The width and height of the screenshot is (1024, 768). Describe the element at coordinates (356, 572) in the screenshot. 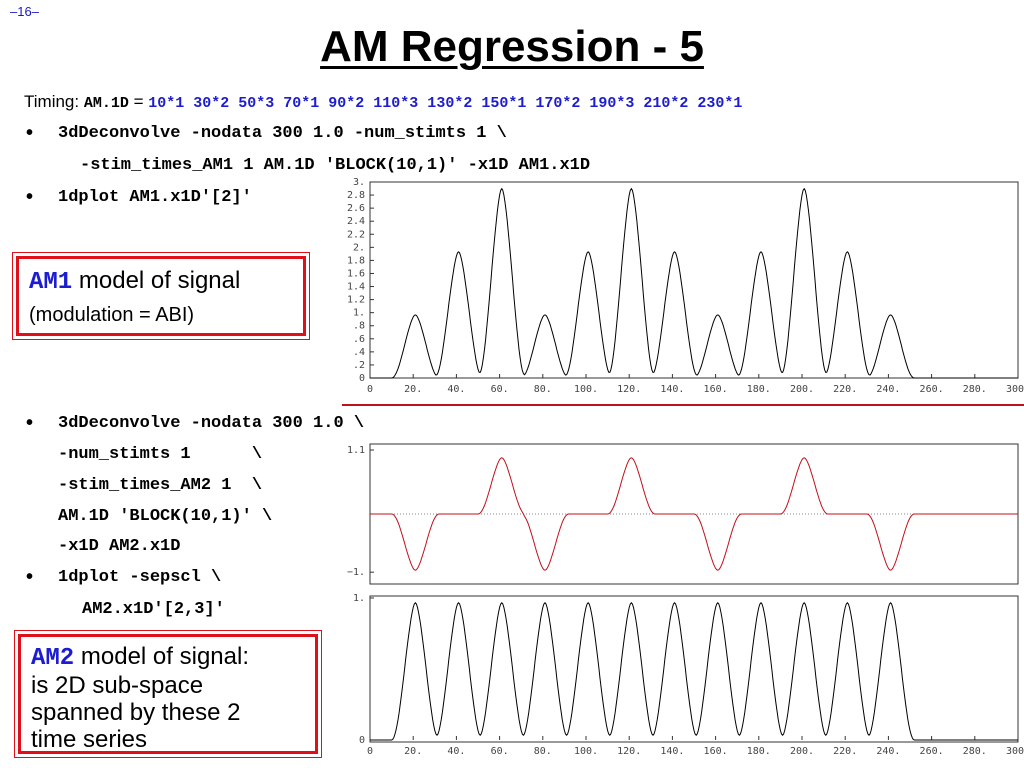

I see `y-tick-label: −1.` at that location.